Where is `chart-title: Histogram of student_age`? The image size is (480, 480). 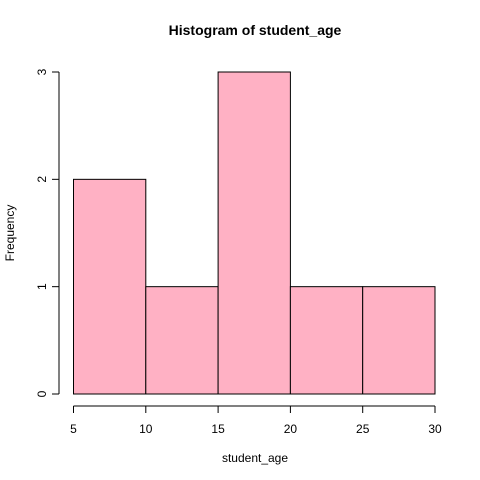
chart-title: Histogram of student_age is located at coordinates (255, 30).